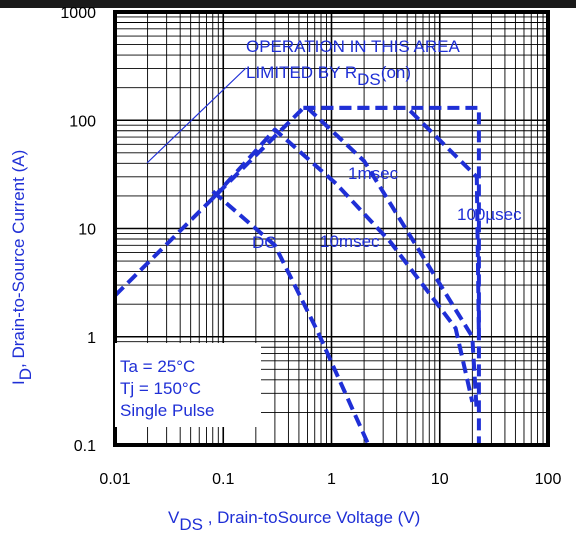 This screenshot has height=533, width=576. Describe the element at coordinates (160, 388) in the screenshot. I see `condition-tj: Tj = 150°C` at that location.